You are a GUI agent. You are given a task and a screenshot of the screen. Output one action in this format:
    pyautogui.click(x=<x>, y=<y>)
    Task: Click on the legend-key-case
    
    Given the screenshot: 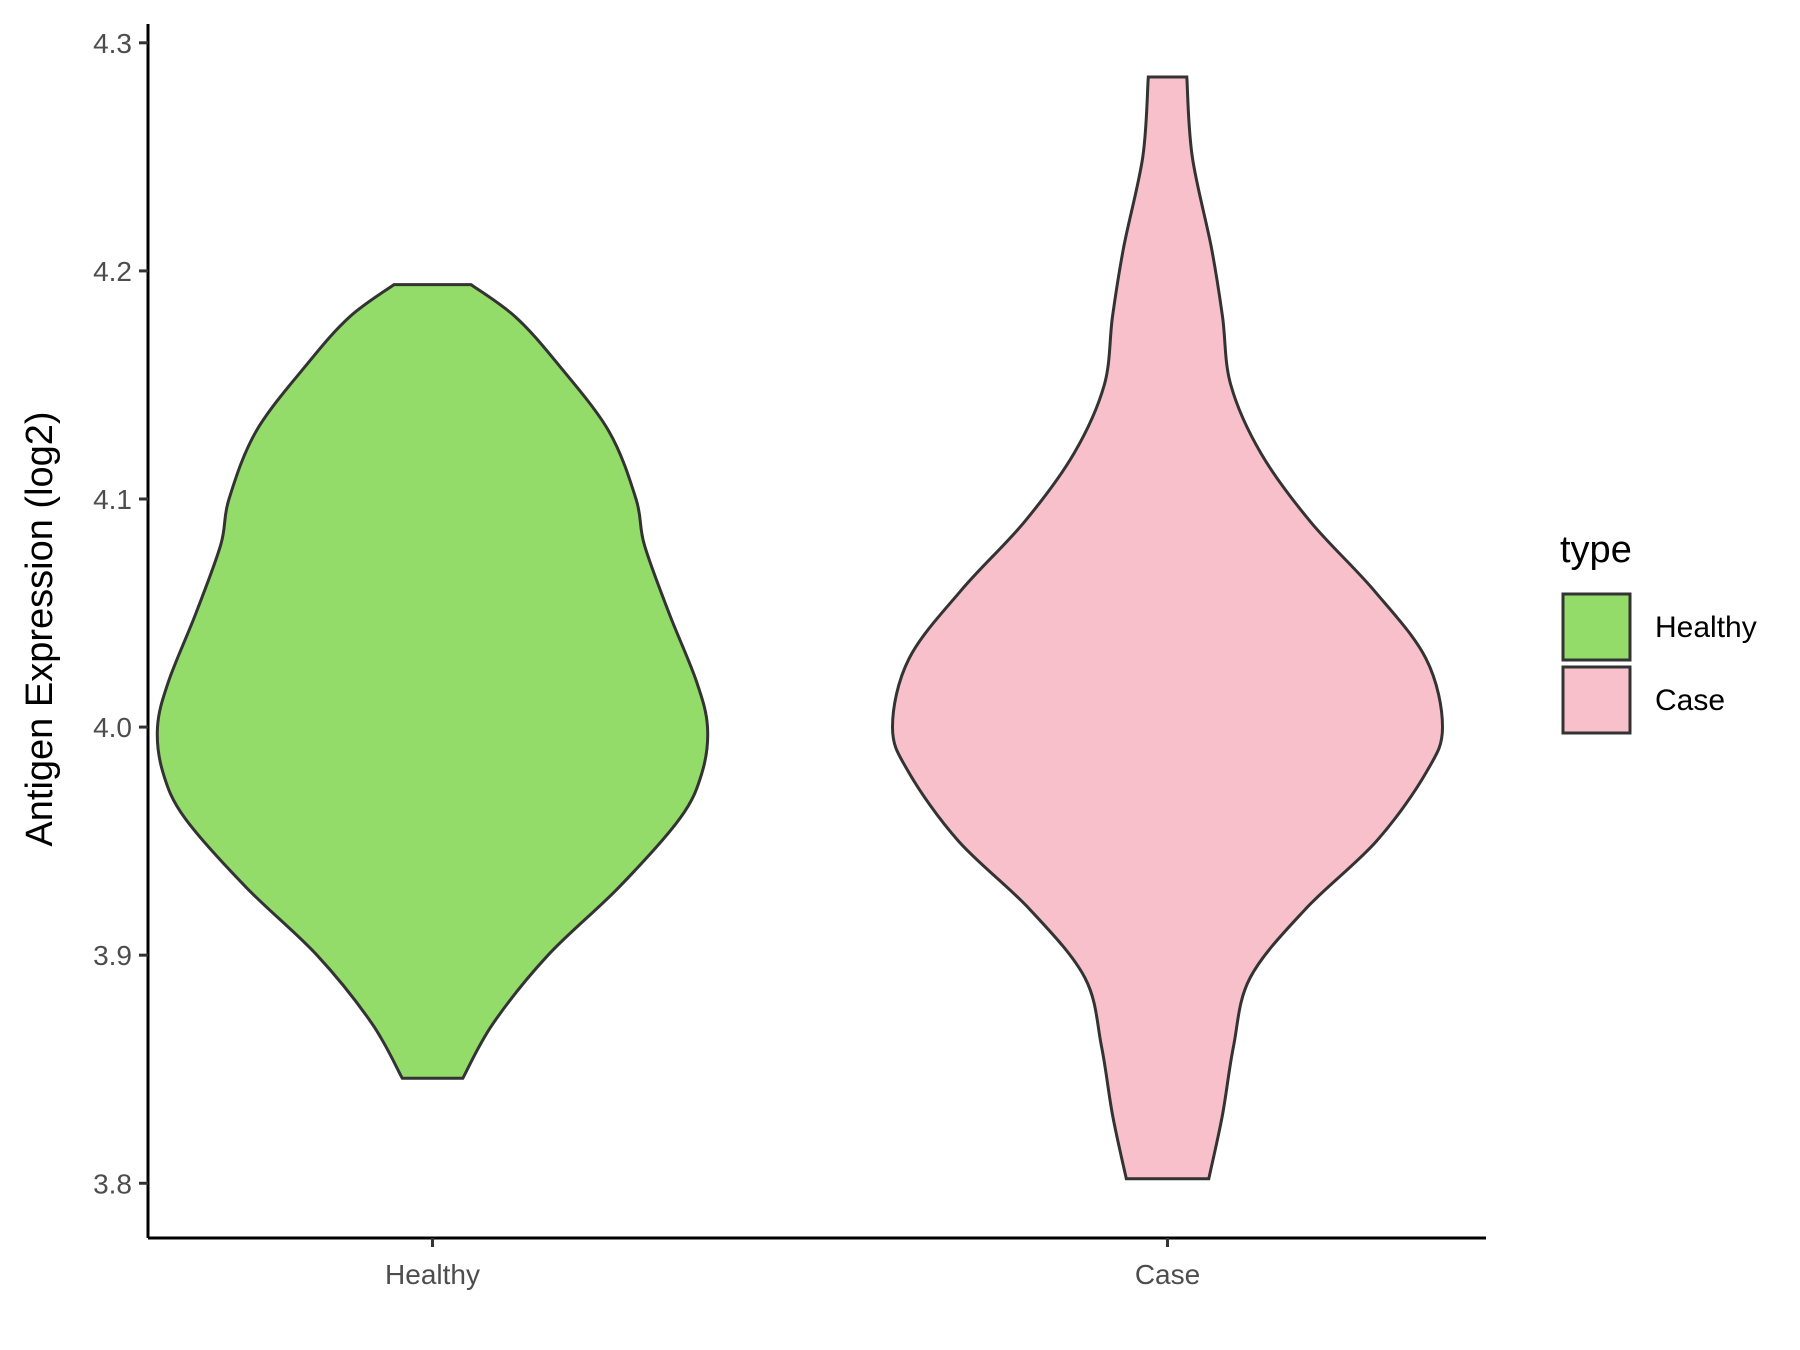 What is the action you would take?
    pyautogui.click(x=1596, y=700)
    